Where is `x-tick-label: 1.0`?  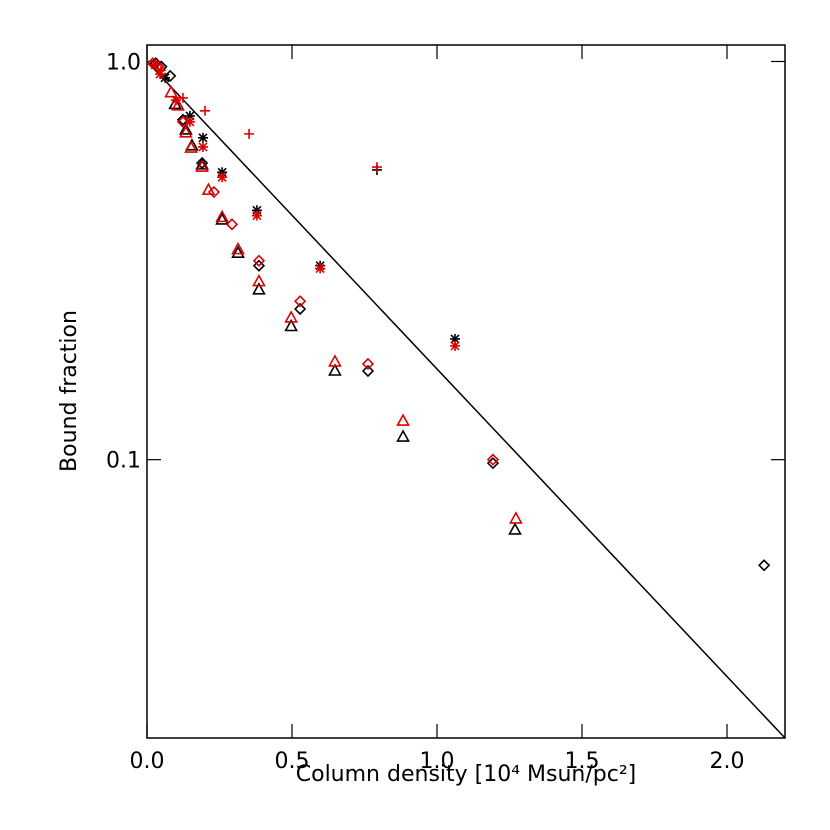 x-tick-label: 1.0 is located at coordinates (437, 761).